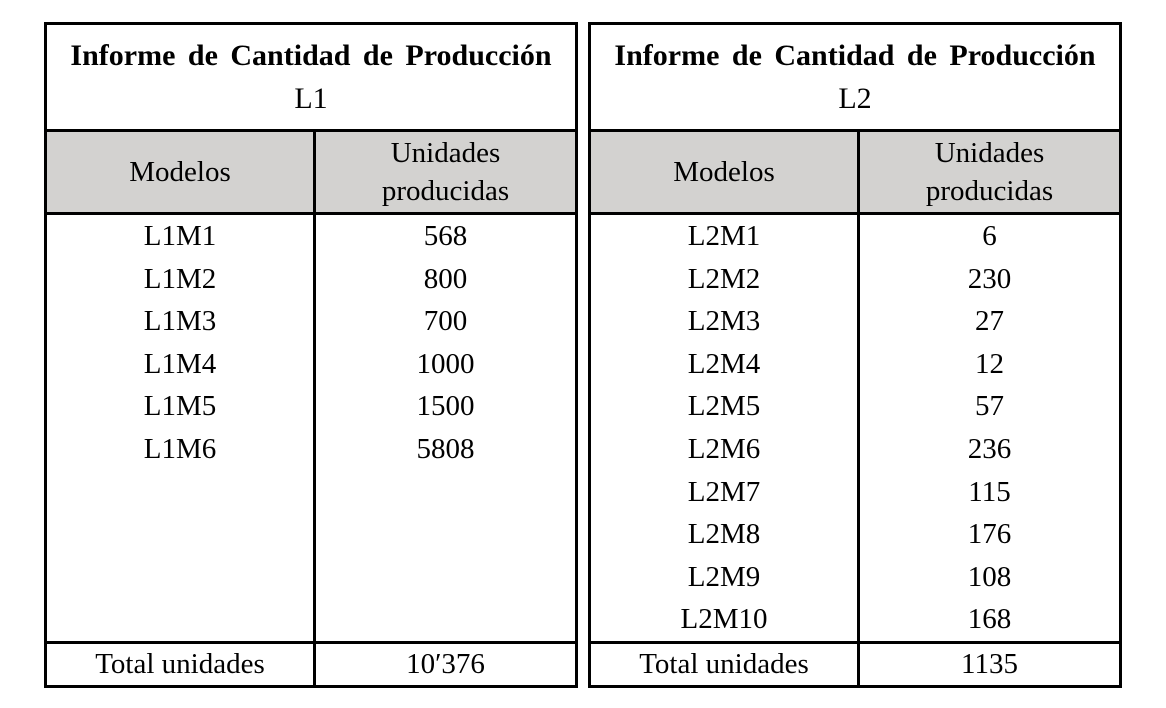 This screenshot has height=708, width=1166. I want to click on table-l1-title: Informe de Cantidad de Producción, so click(311, 55).